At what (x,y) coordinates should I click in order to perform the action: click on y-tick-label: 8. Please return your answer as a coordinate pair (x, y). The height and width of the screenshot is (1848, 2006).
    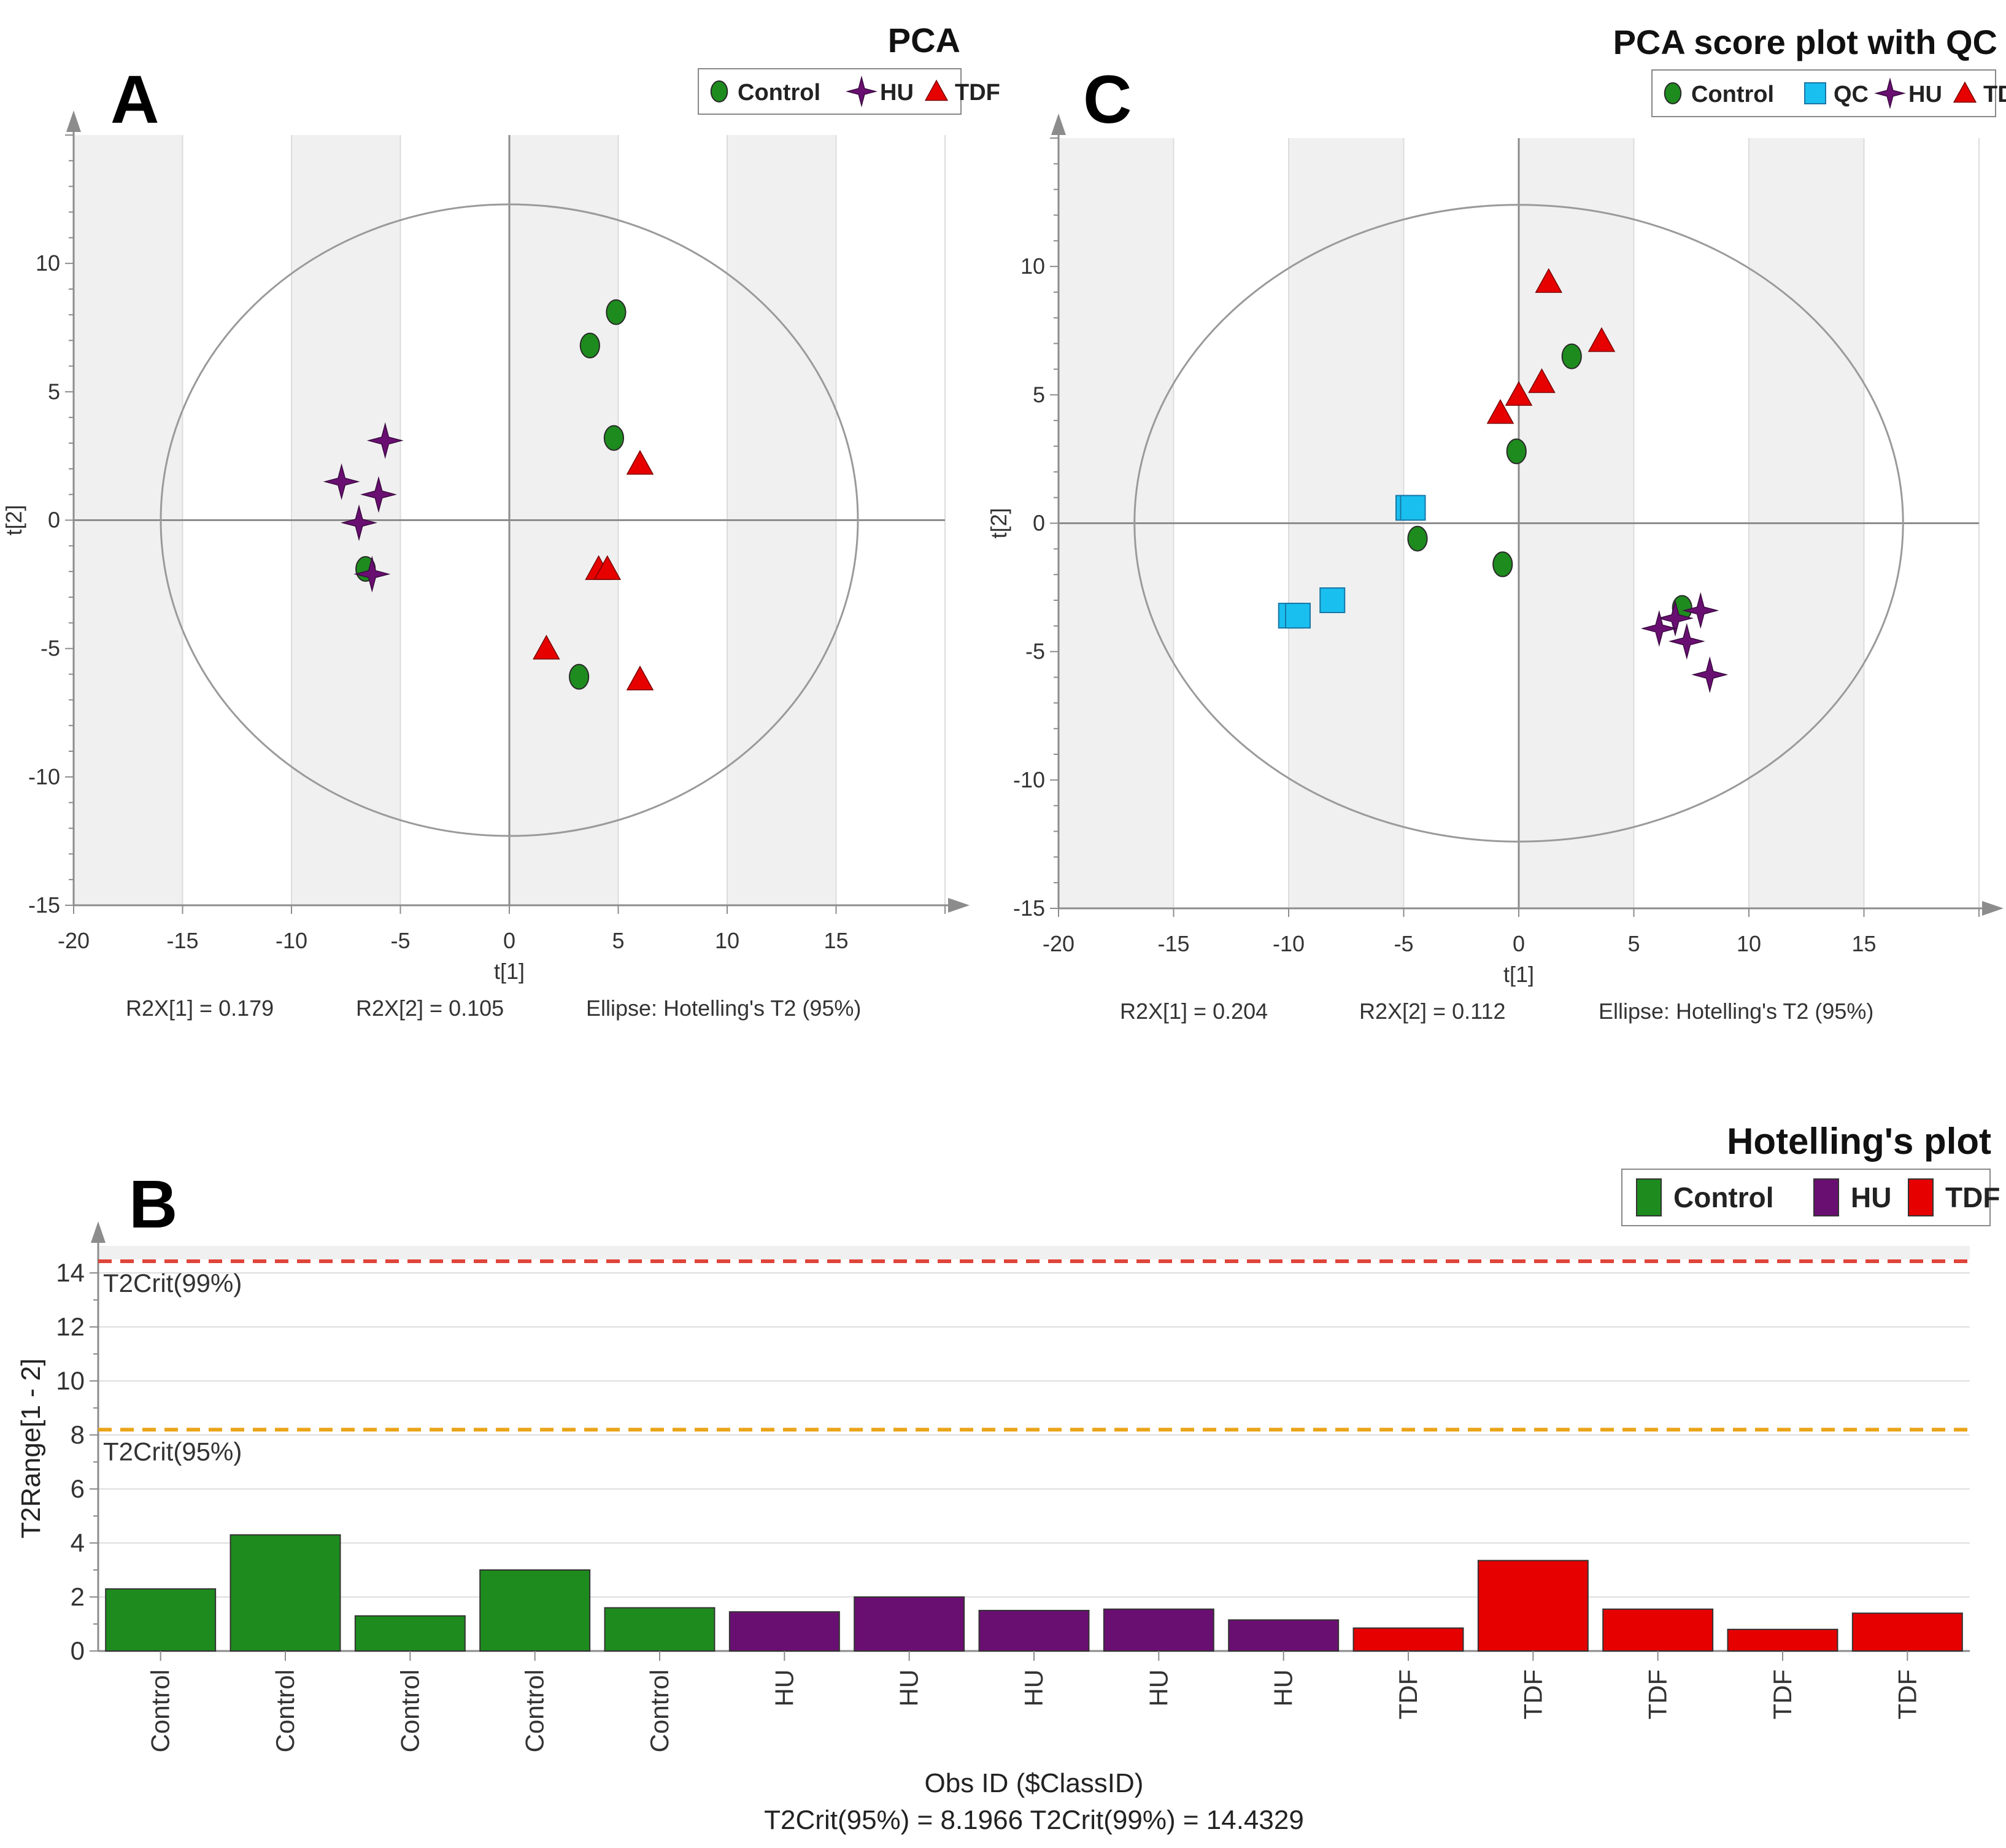
    Looking at the image, I should click on (78, 1435).